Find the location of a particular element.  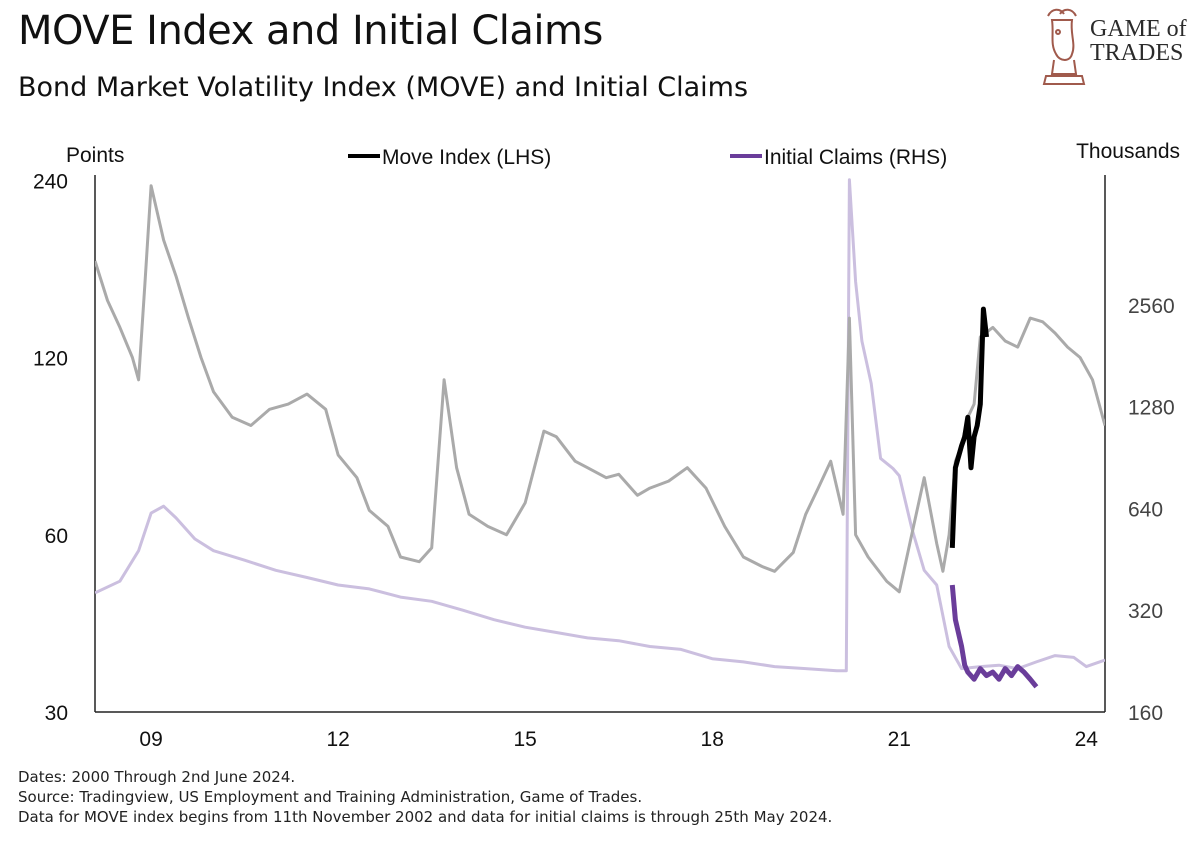

highlight-line-move-index is located at coordinates (969, 427).